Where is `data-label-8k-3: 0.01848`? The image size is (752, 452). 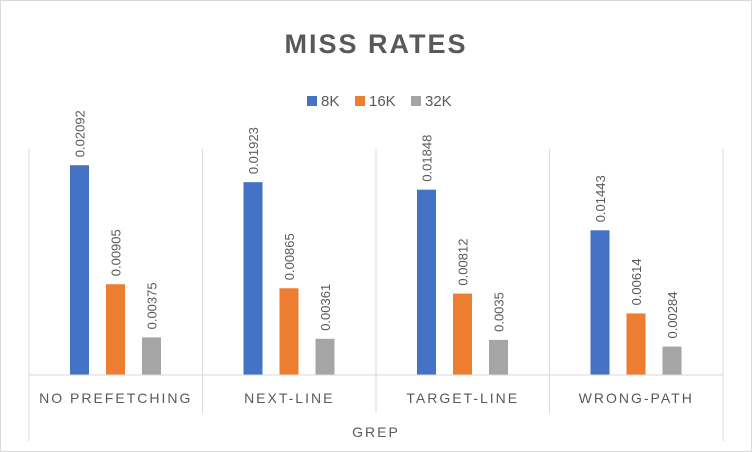
data-label-8k-3: 0.01848 is located at coordinates (427, 158).